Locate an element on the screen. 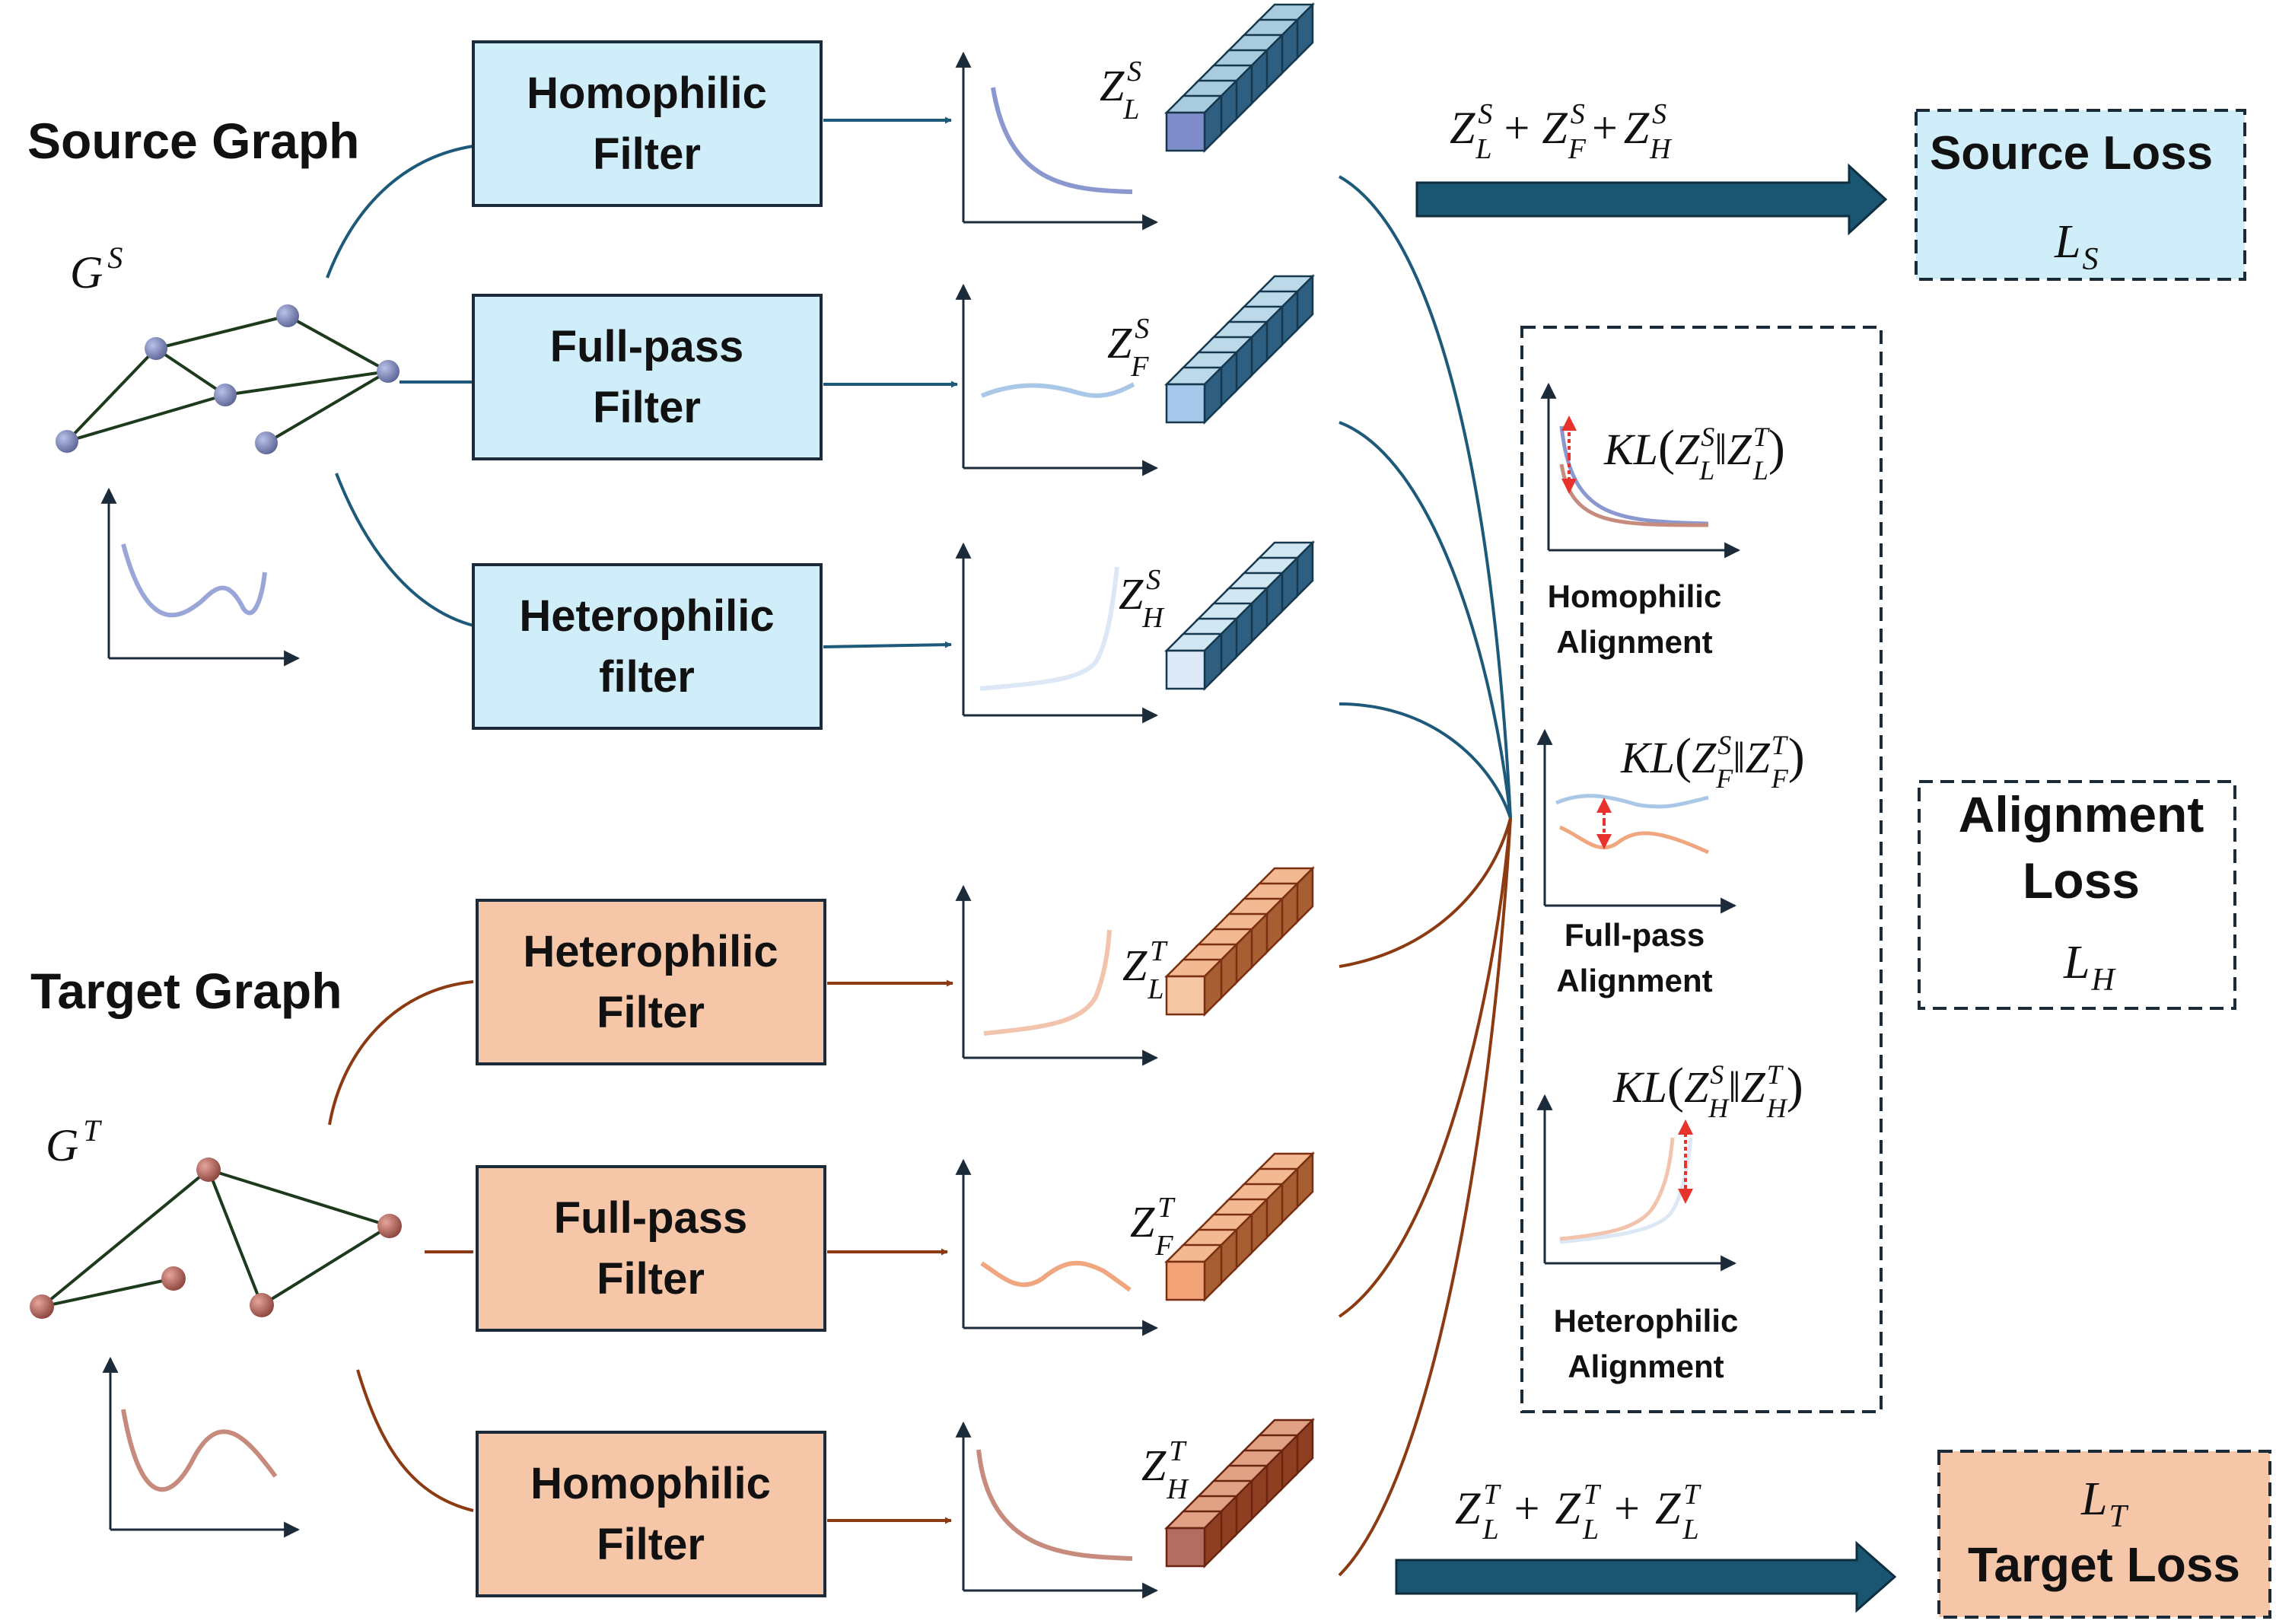 Image resolution: width=2276 pixels, height=1624 pixels. source-alignment-connectors is located at coordinates (1425, 497).